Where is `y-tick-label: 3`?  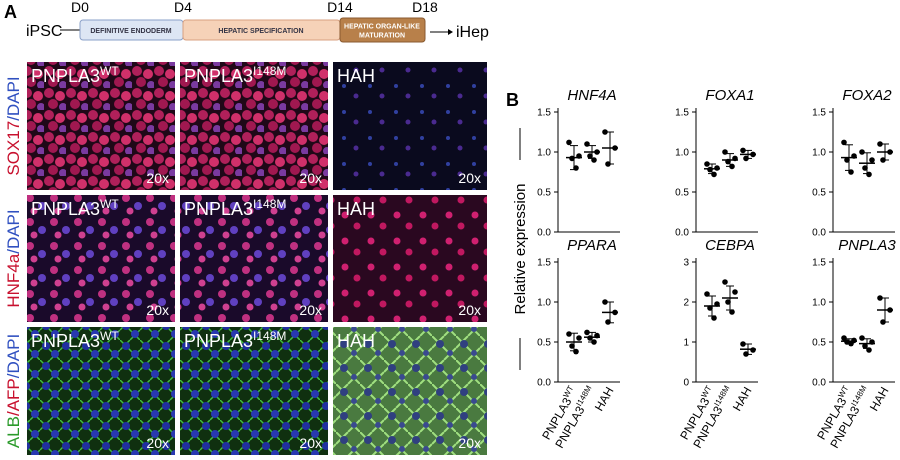 y-tick-label: 3 is located at coordinates (686, 263).